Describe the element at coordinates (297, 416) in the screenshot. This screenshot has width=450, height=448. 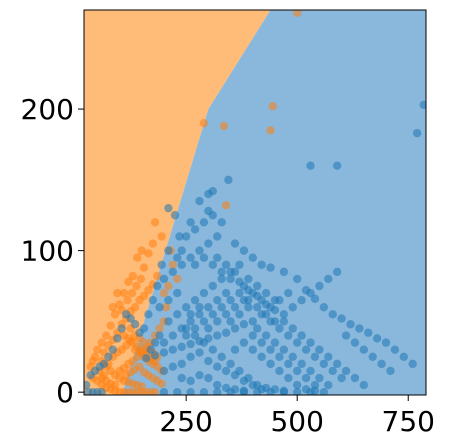
I see `x-axis: 250 500 750` at that location.